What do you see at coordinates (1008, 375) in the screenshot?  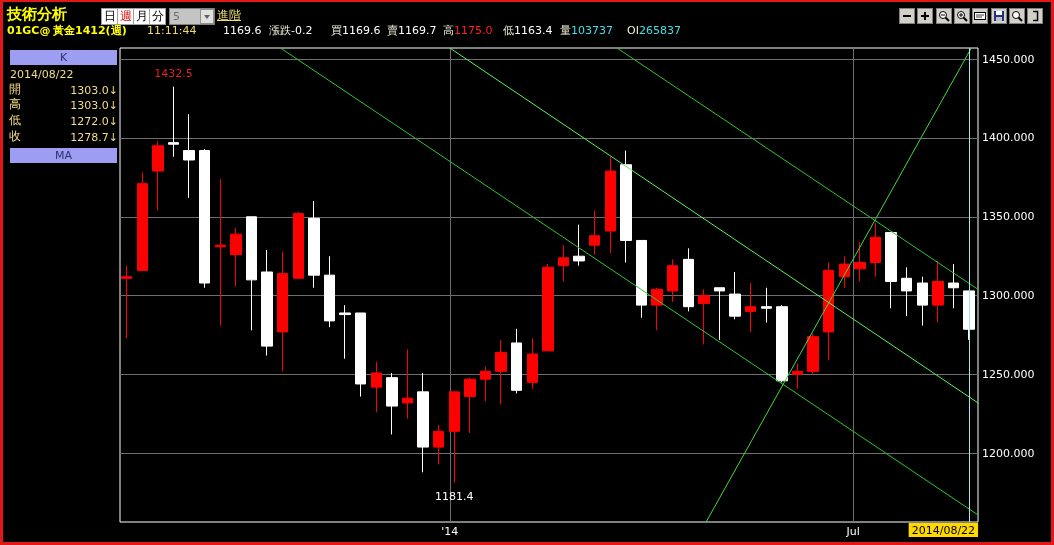 I see `y-tick-label: 1250.000` at bounding box center [1008, 375].